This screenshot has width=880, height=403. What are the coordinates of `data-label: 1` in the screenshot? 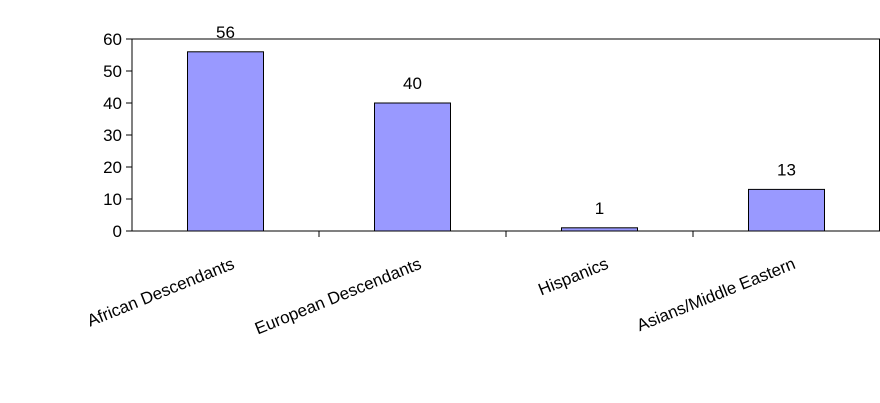 It's located at (599, 208).